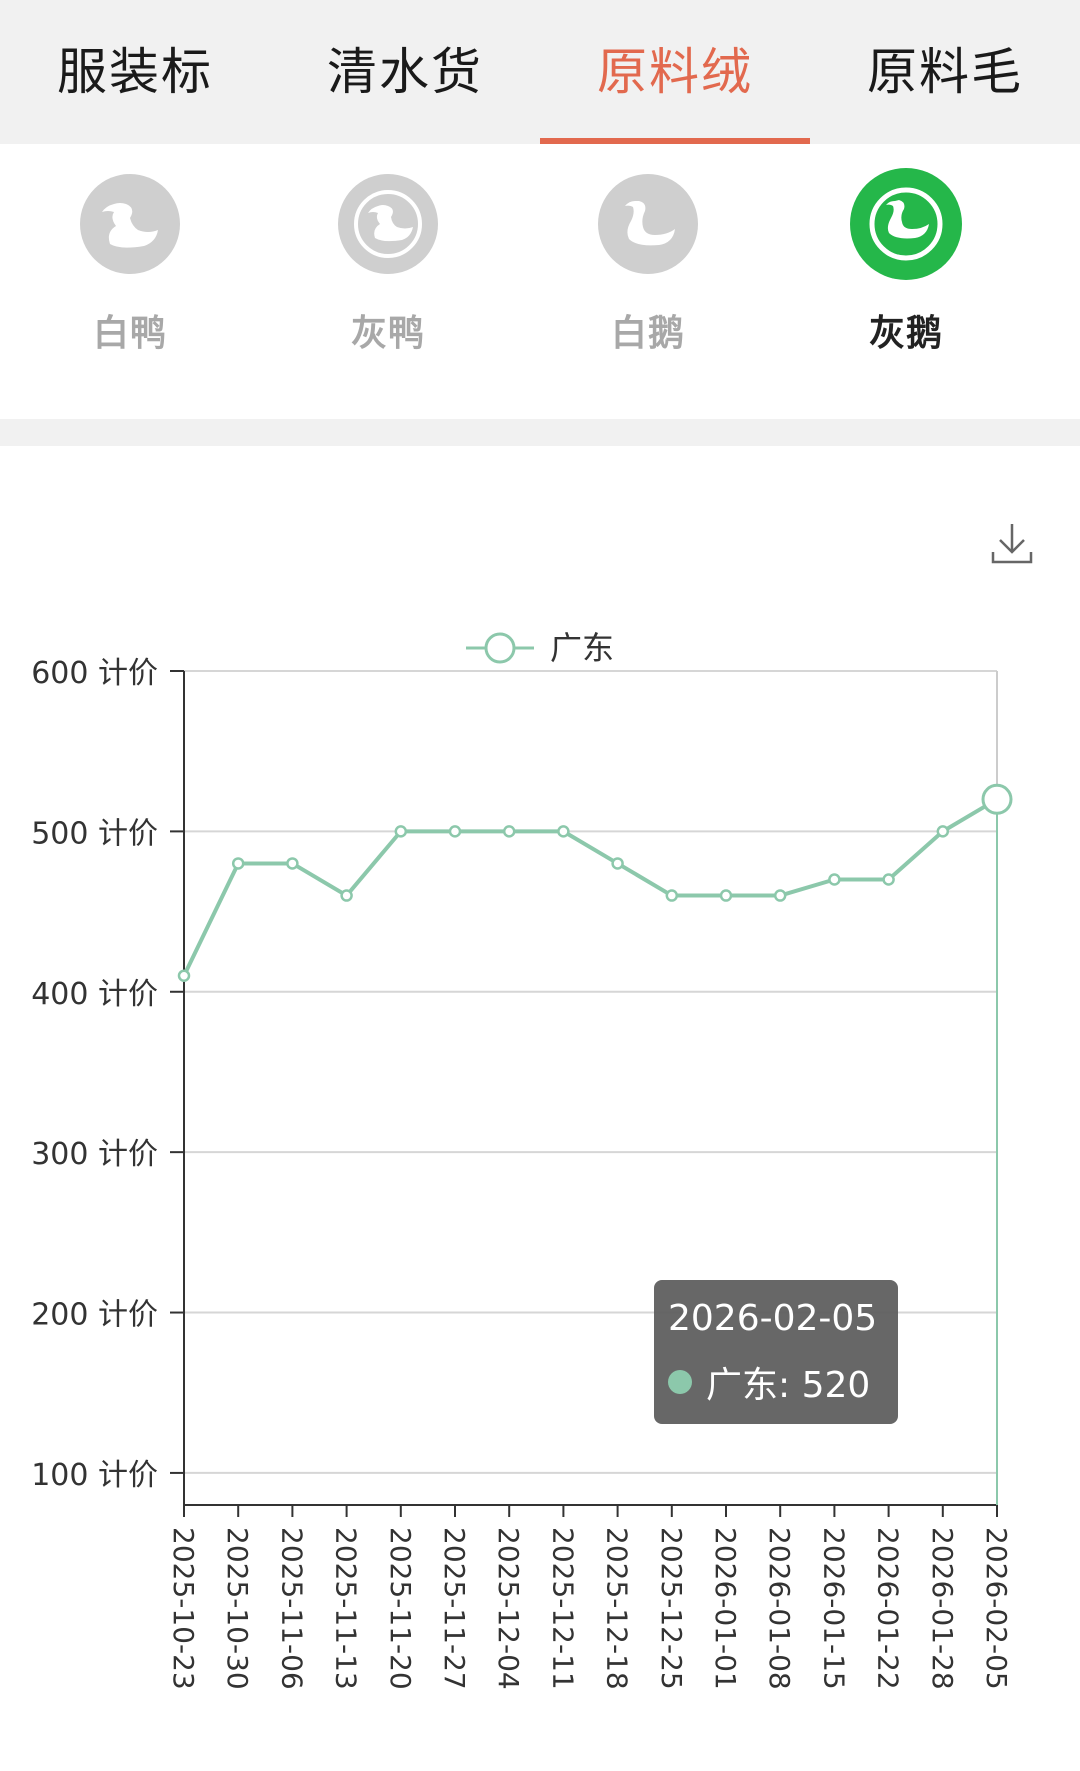  What do you see at coordinates (725, 1608) in the screenshot?
I see `x-tick-label: 2026-01-01` at bounding box center [725, 1608].